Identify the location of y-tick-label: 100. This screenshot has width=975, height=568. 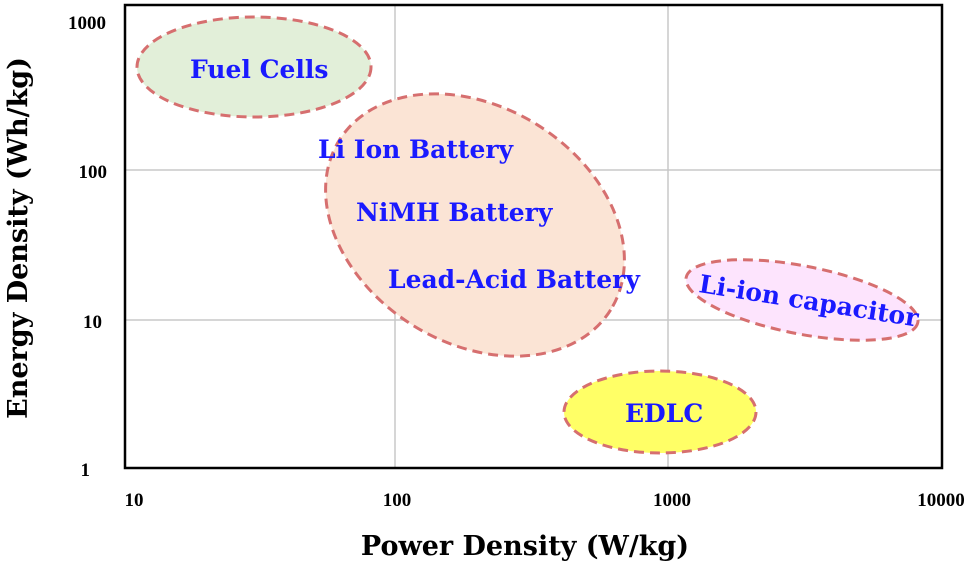
(93, 172).